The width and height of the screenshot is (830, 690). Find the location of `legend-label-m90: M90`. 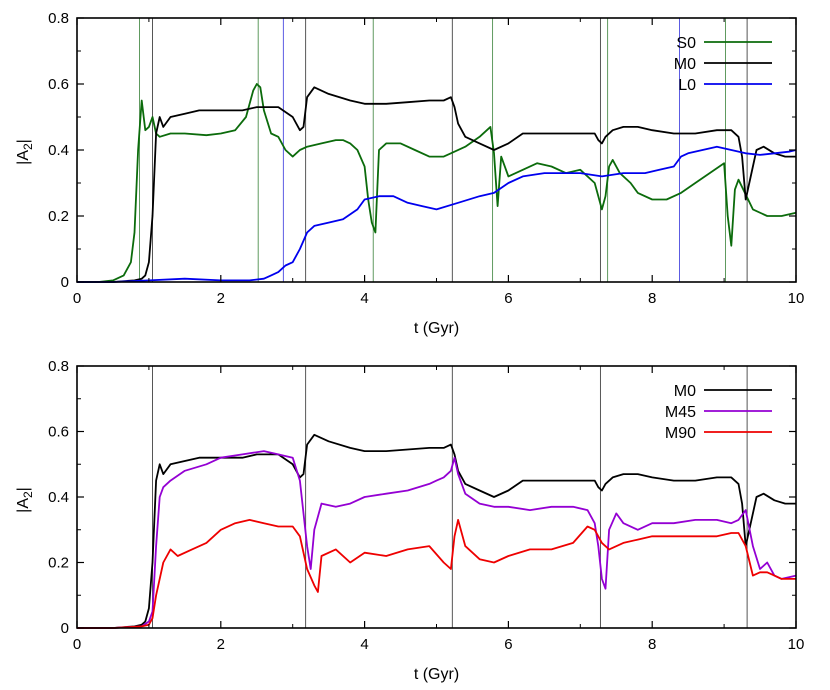

legend-label-m90: M90 is located at coordinates (680, 433).